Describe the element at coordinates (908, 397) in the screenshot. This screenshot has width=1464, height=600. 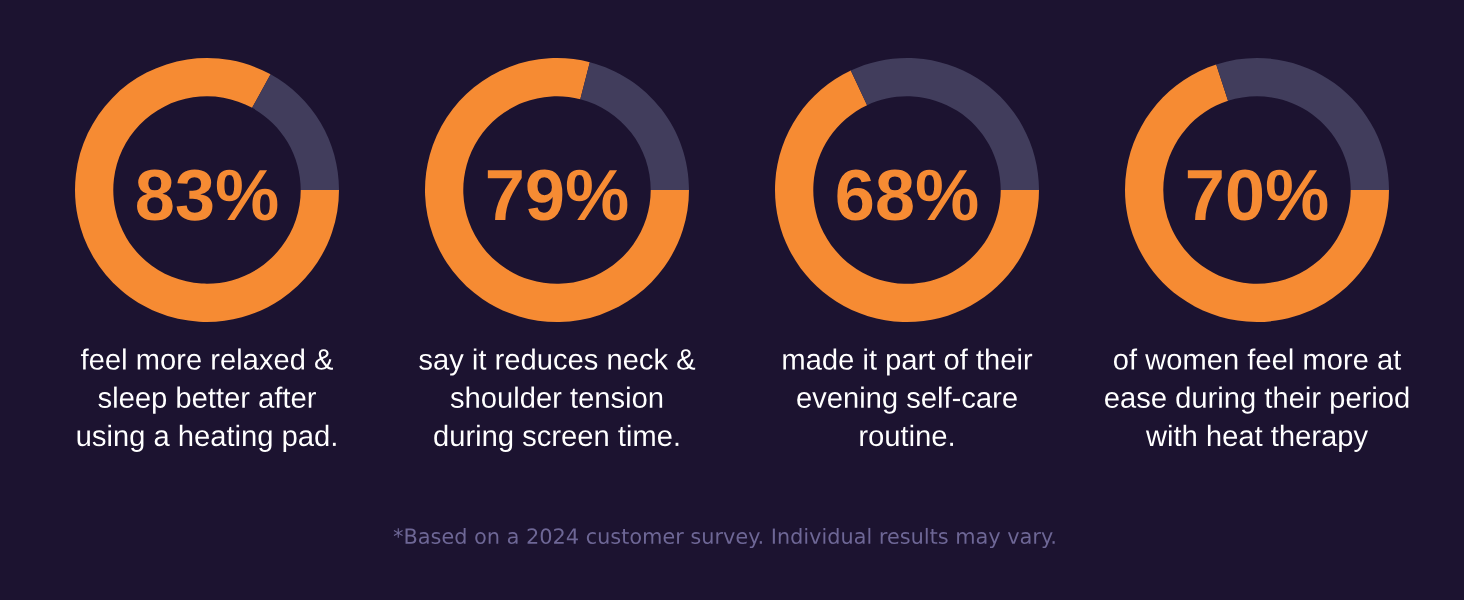
I see `text: made it part of their evening self-care routine.` at that location.